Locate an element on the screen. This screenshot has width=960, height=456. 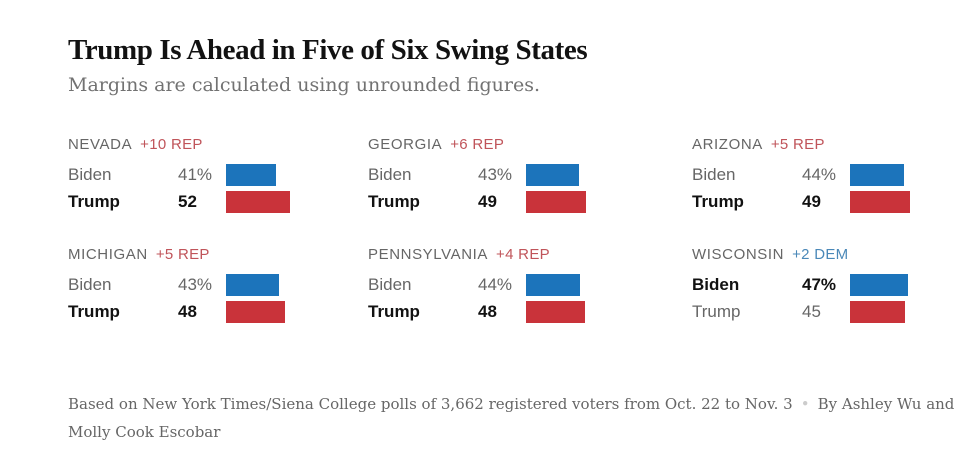
state-panel-georgia: GEORGIA +6 REP Biden 43% Trump 49 is located at coordinates (498, 181).